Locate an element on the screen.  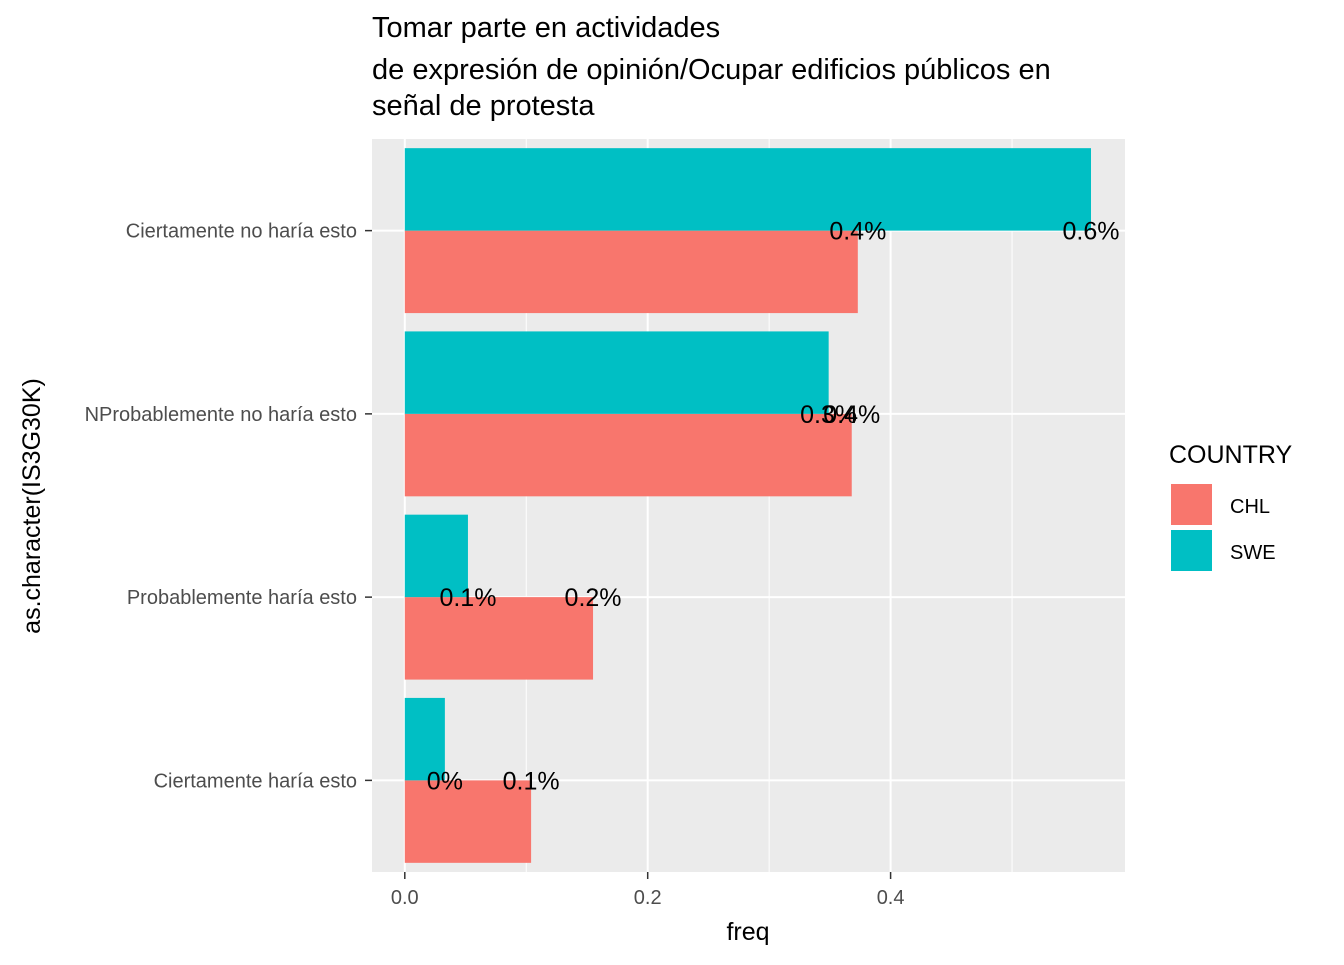
legend-key-swe is located at coordinates (1191, 550).